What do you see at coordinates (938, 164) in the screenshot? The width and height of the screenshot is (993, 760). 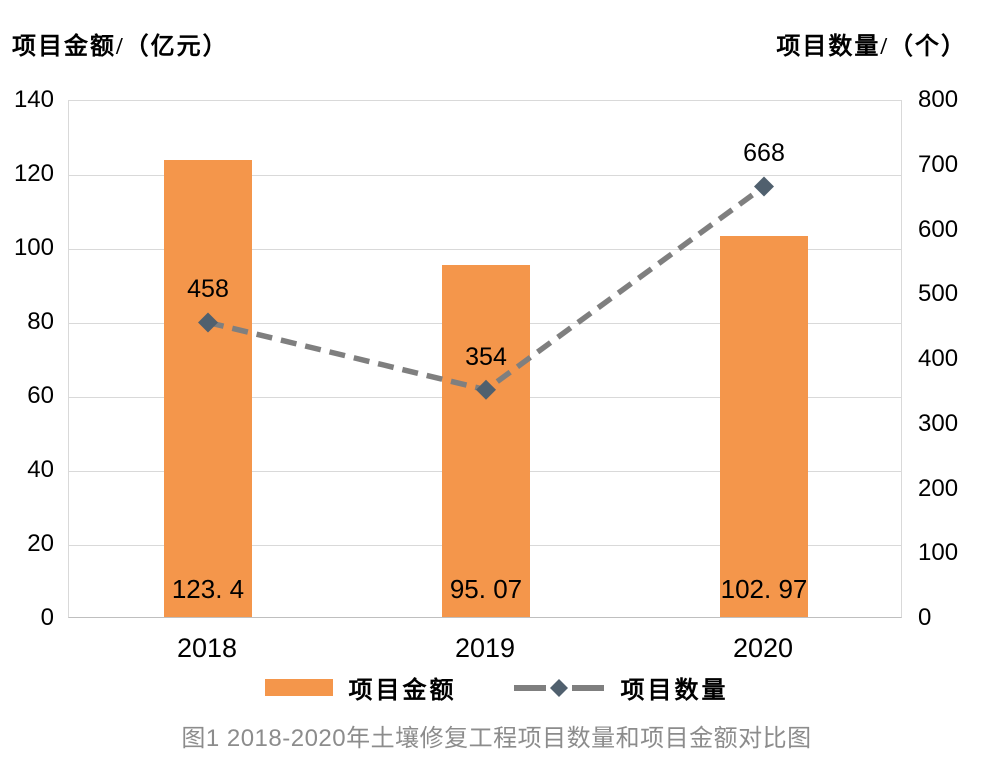 I see `right-axis-tick-label: 700` at bounding box center [938, 164].